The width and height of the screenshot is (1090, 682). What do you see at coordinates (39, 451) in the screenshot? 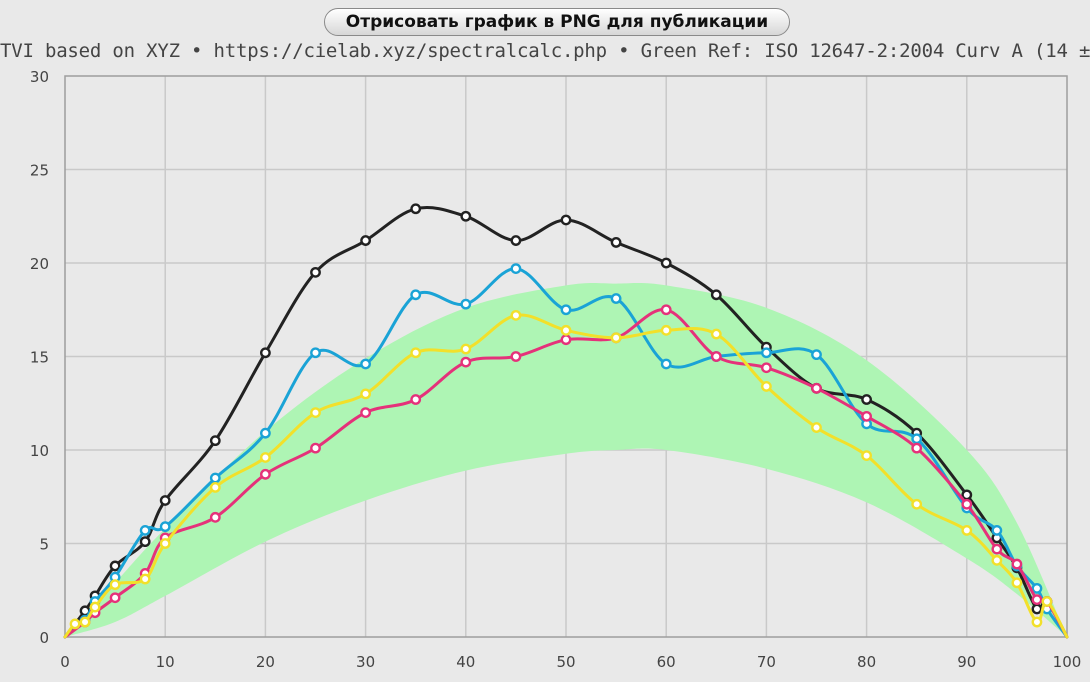
I see `y-tick-label: 10` at bounding box center [39, 451].